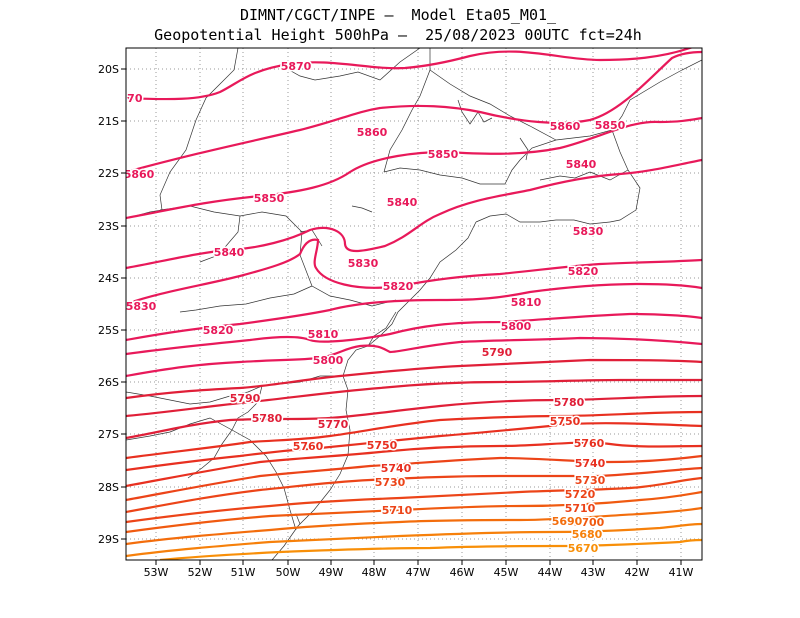  Describe the element at coordinates (108, 539) in the screenshot. I see `lat-label: 29S` at that location.